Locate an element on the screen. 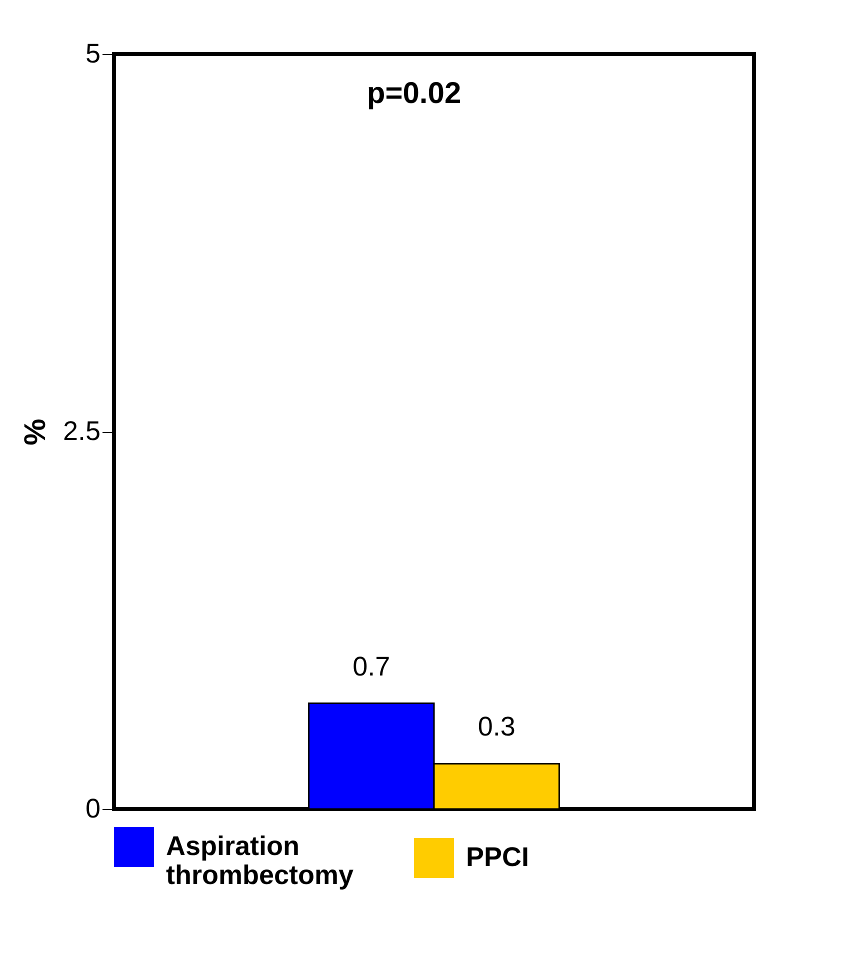 This screenshot has width=848, height=966. y-tick-label: 5 is located at coordinates (92, 53).